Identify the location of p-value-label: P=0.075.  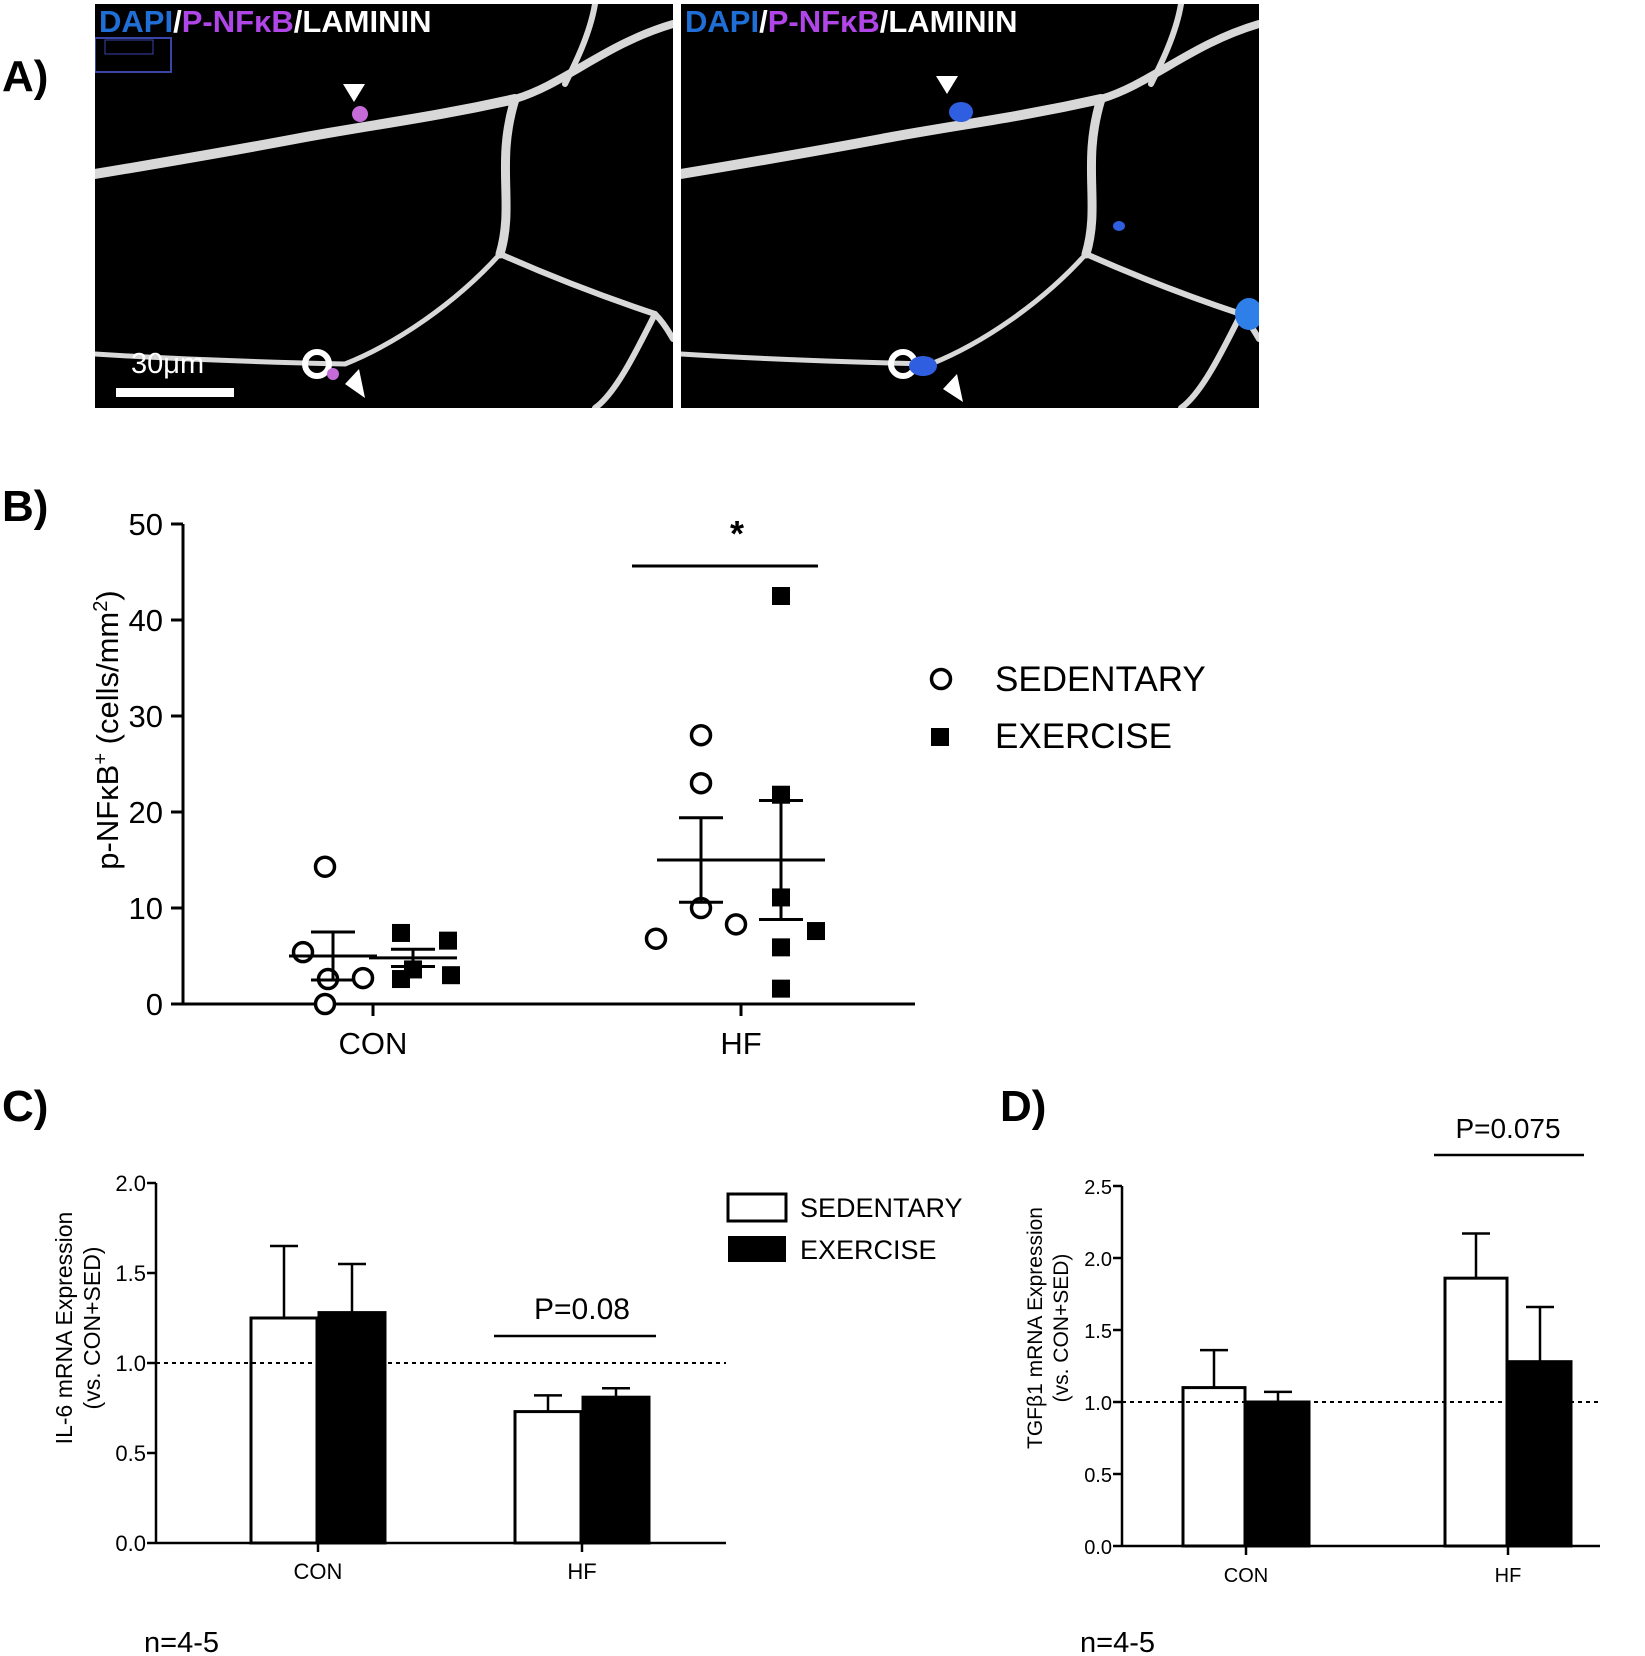
(1507, 1128).